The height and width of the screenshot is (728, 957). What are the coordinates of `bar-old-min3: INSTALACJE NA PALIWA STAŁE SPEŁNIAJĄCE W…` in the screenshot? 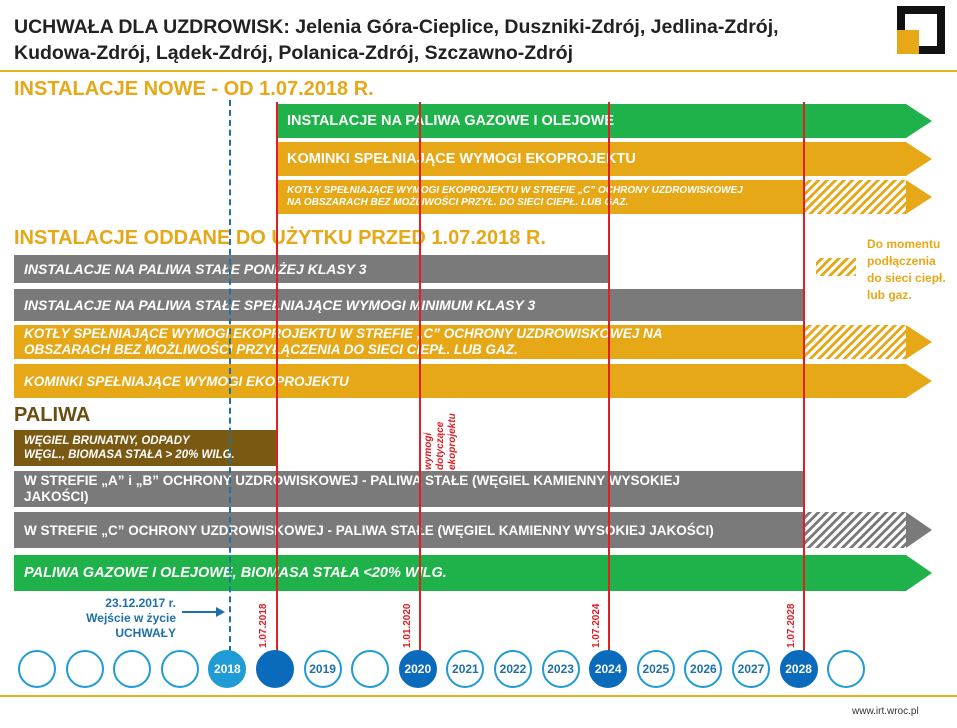 It's located at (409, 305).